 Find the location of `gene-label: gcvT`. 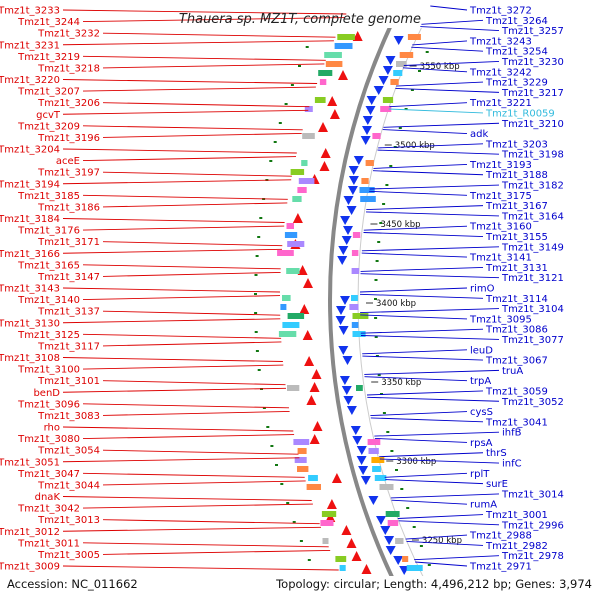

gene-label: gcvT is located at coordinates (48, 115).